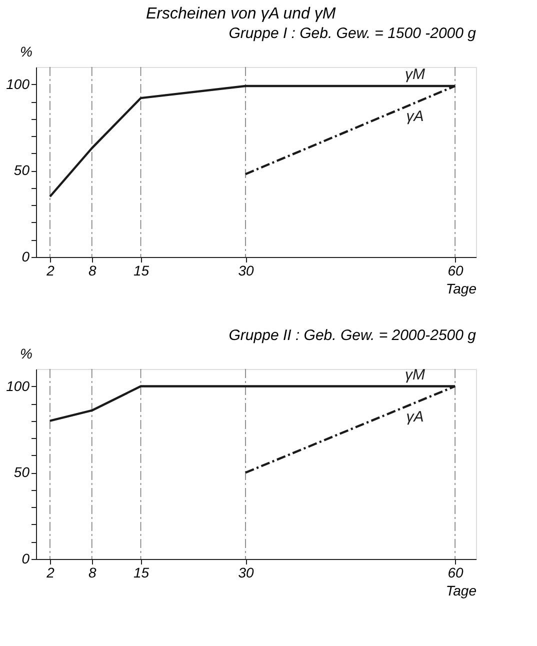 The image size is (537, 646). I want to click on chart-subtitle: Gruppe II : Geb. Gew. = 2000-2500 g, so click(352, 335).